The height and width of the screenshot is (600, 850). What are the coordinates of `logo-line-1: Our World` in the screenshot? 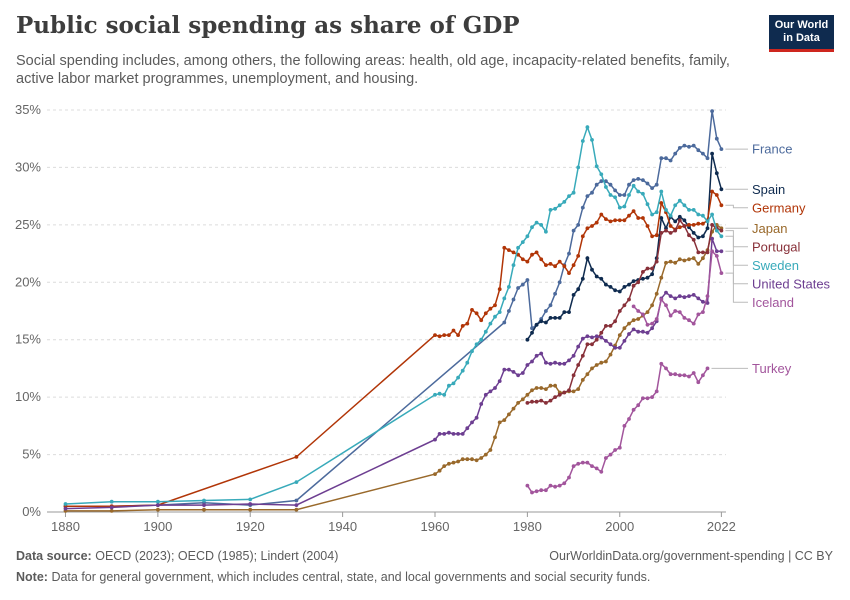 It's located at (801, 25).